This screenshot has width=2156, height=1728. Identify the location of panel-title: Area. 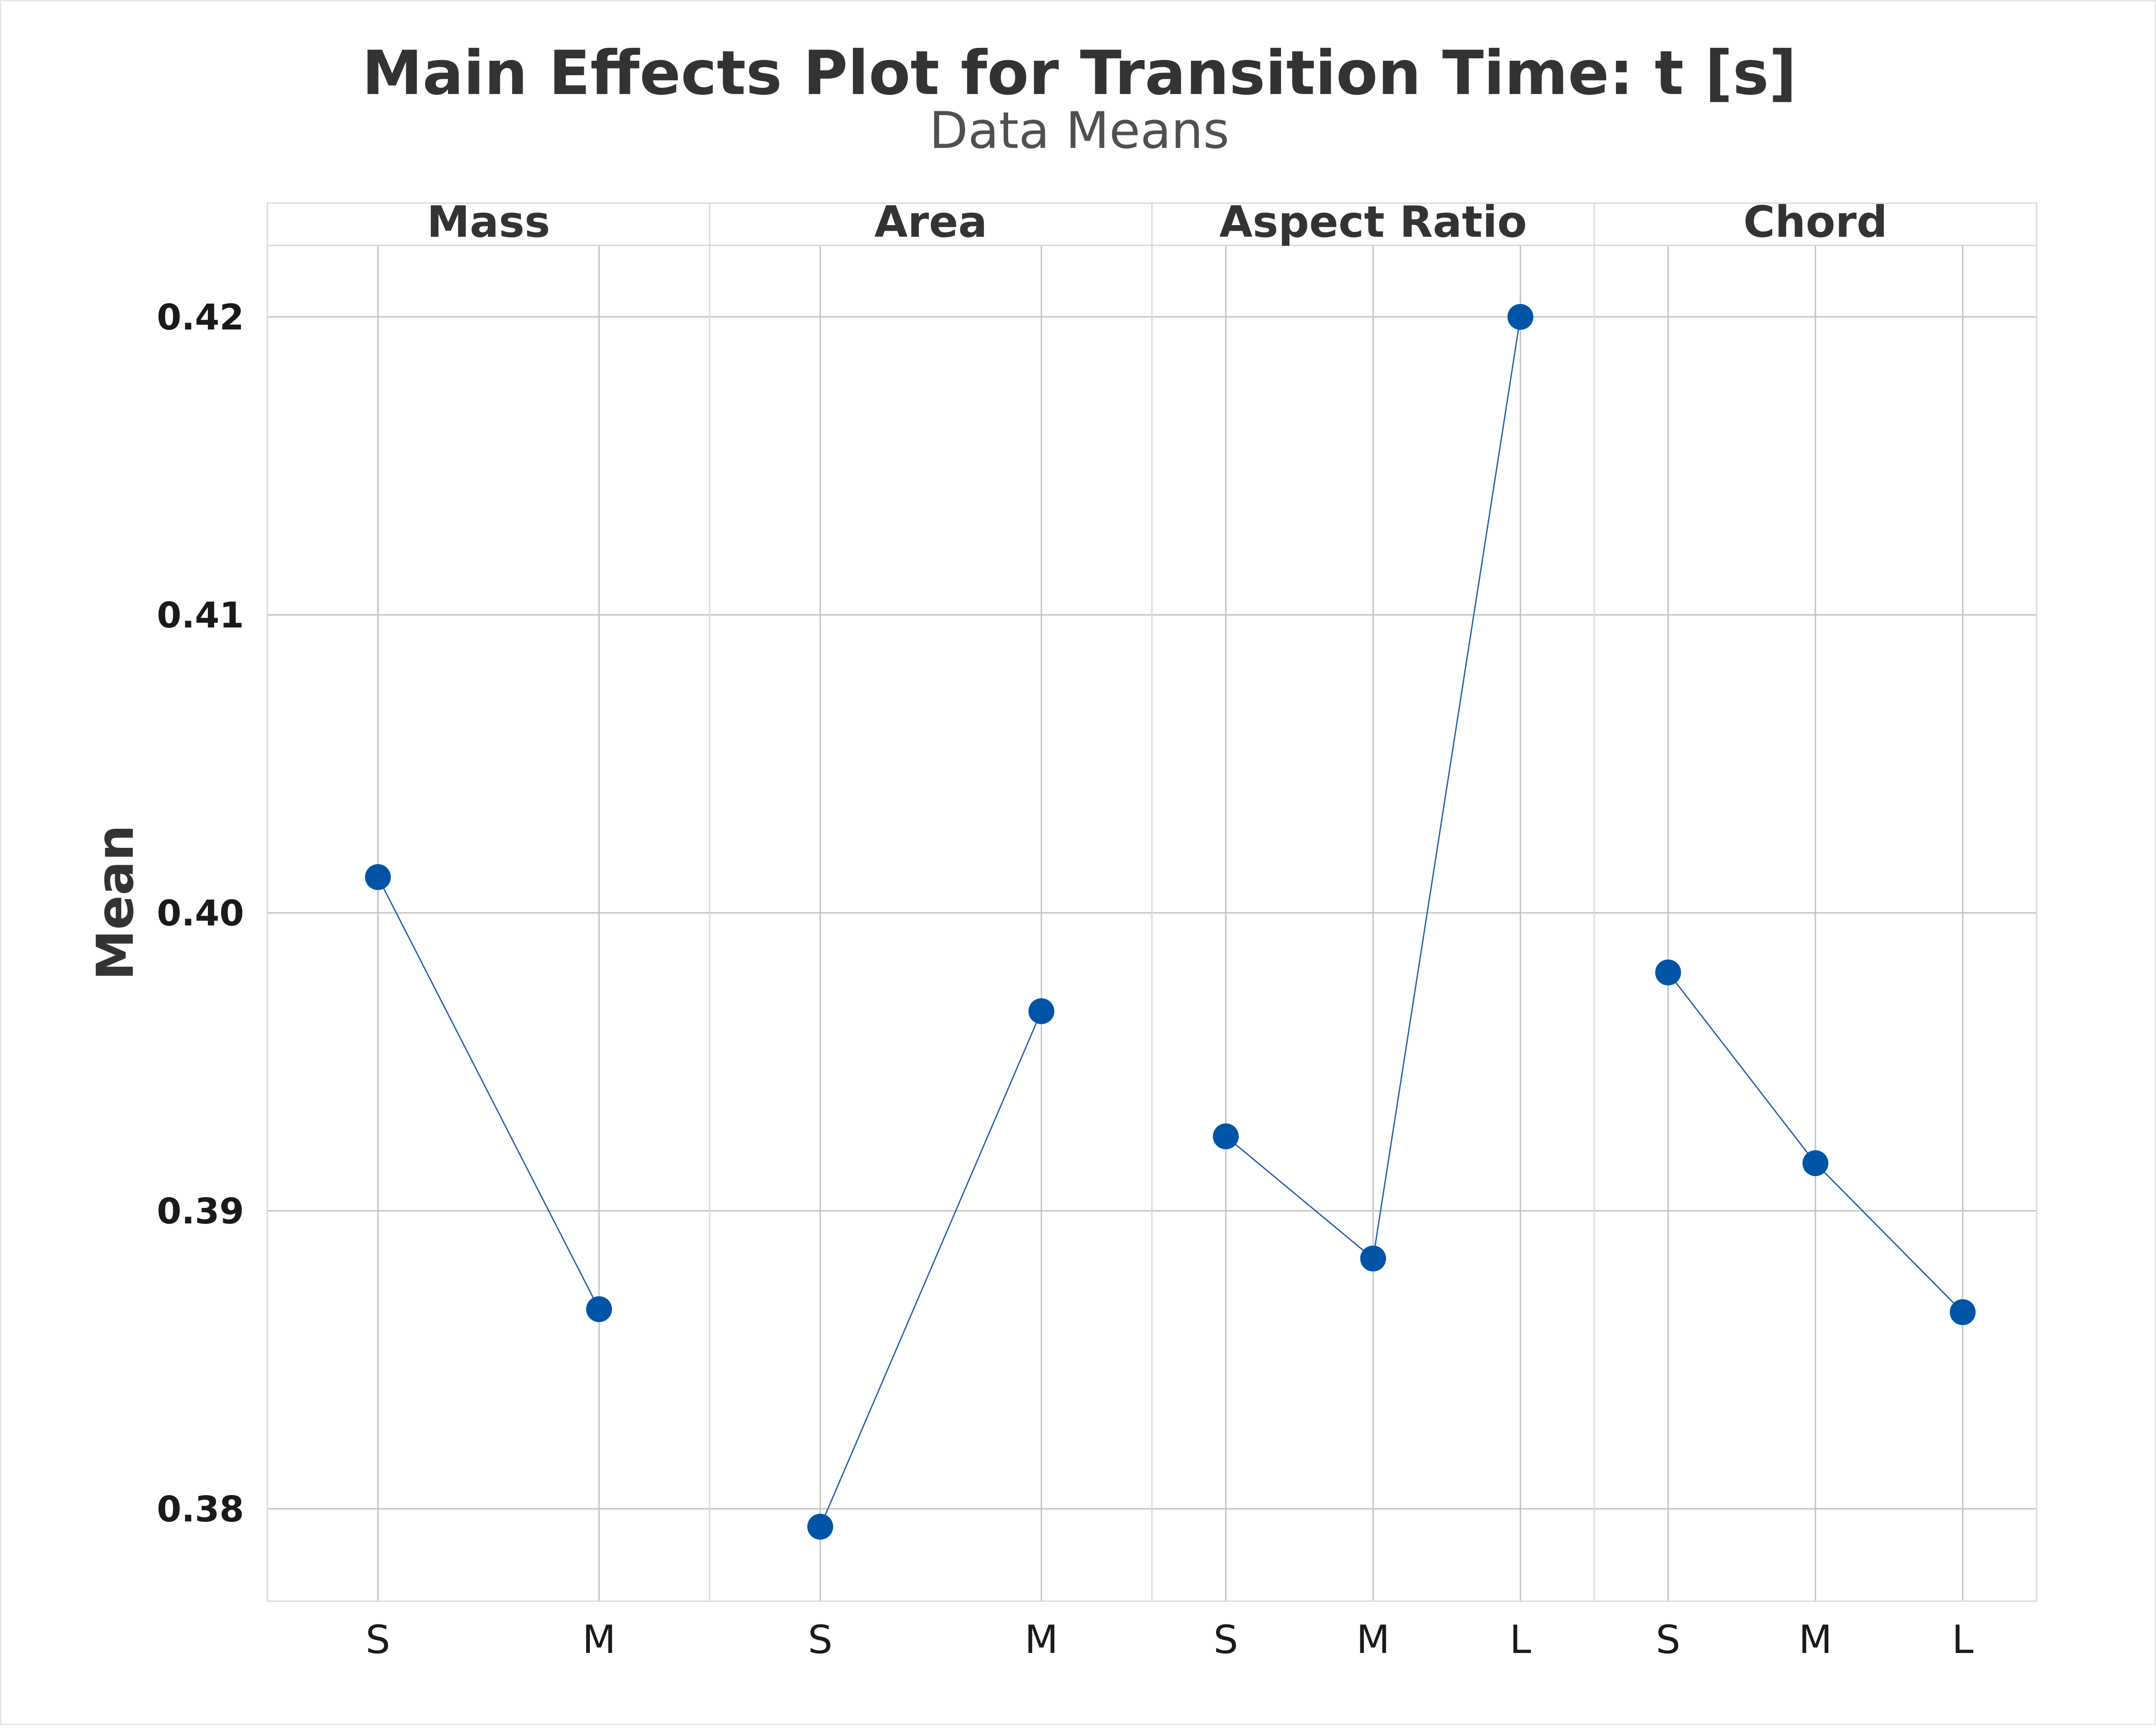
(930, 222).